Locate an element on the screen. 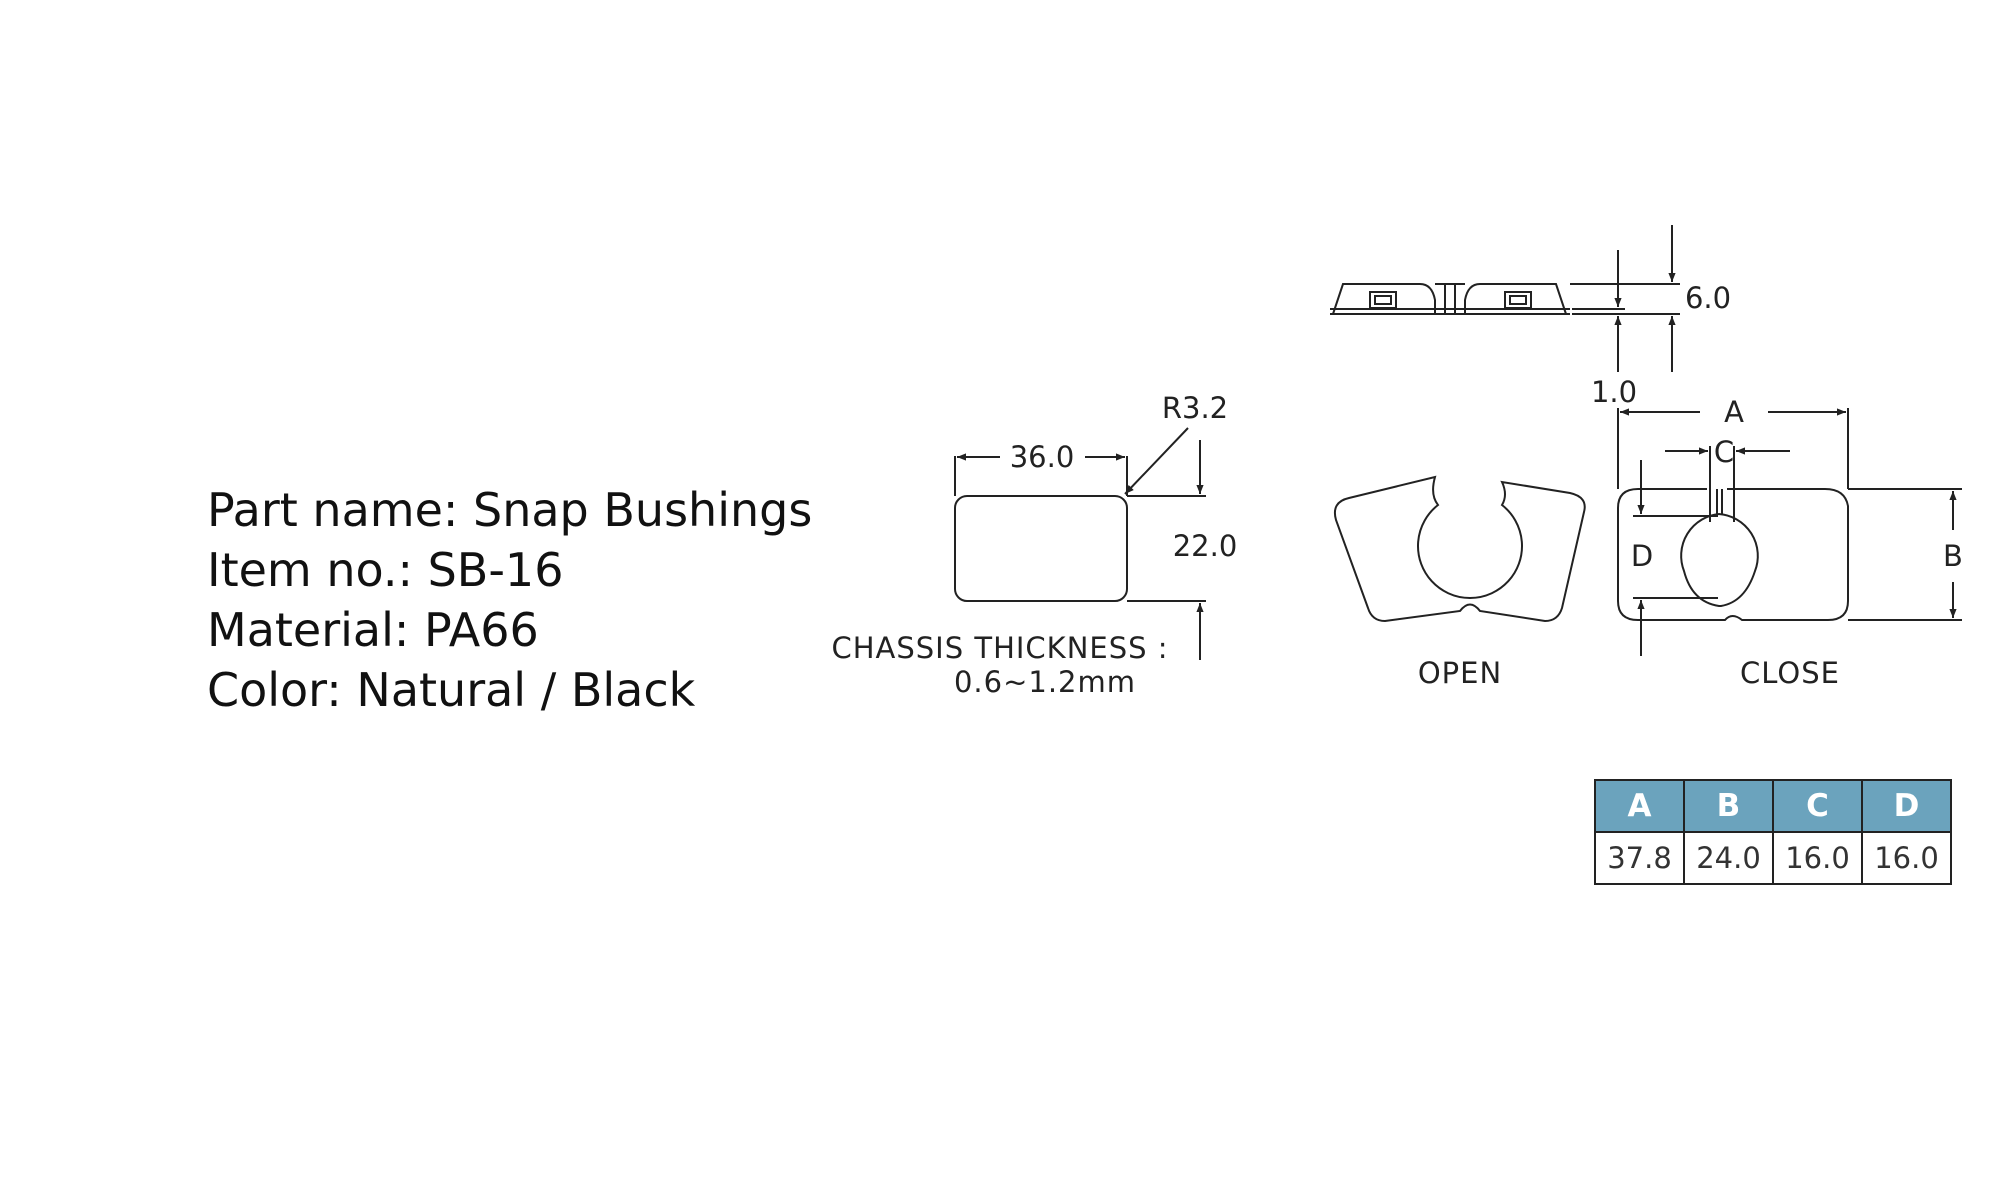  table-header-row: A B C D is located at coordinates (1773, 806).